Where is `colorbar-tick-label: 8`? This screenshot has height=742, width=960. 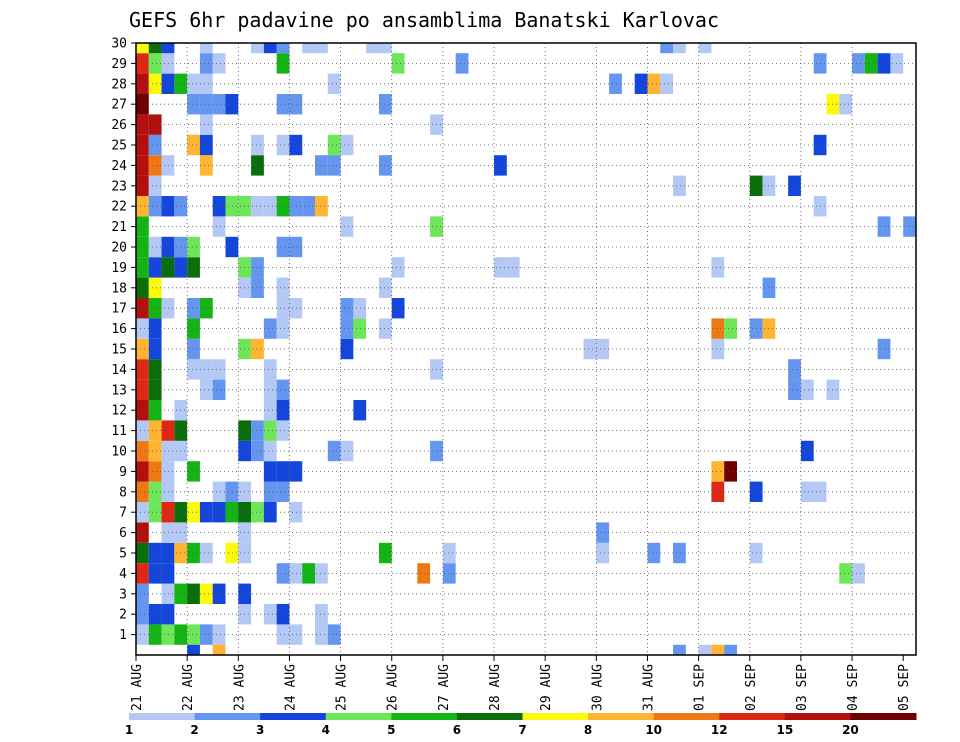
colorbar-tick-label: 8 is located at coordinates (588, 730).